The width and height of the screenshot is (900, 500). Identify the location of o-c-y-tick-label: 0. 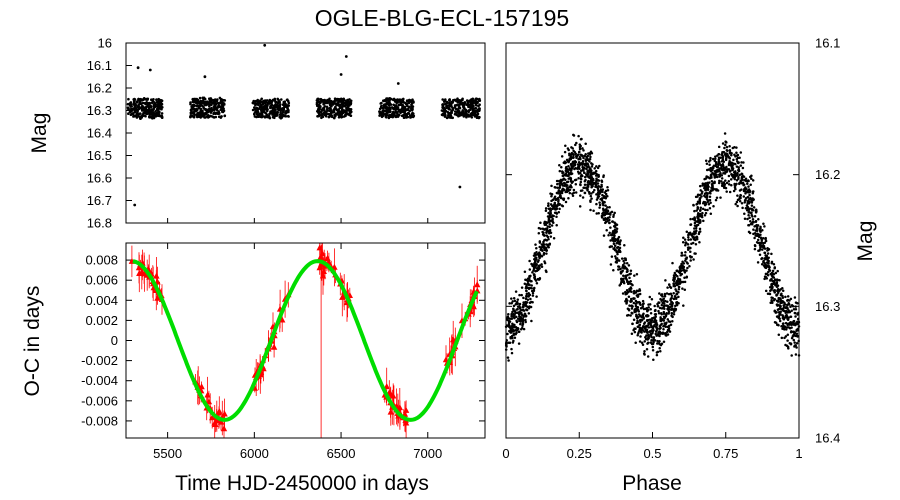
(114, 340).